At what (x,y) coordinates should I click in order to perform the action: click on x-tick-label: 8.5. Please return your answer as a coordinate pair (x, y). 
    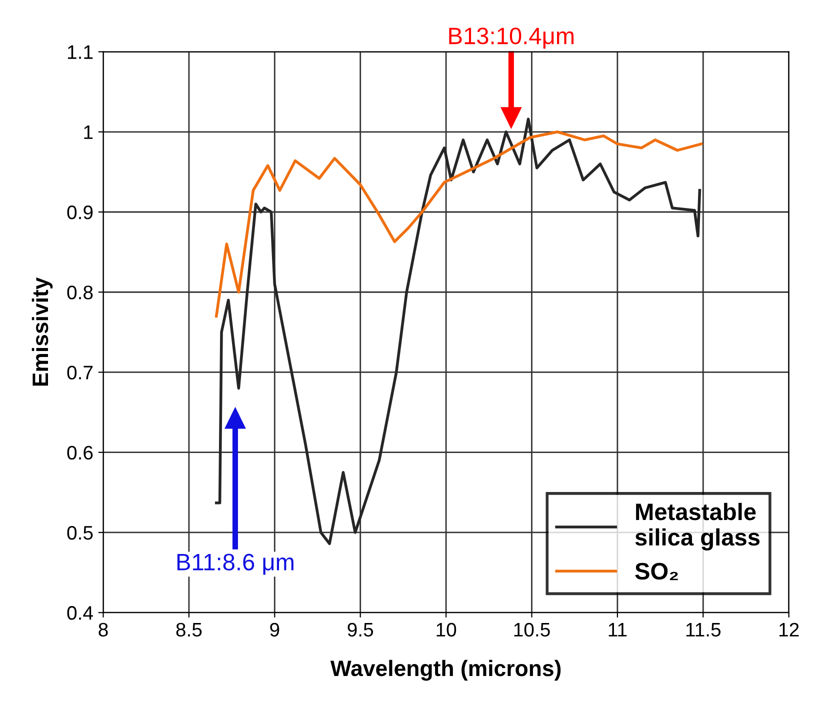
    Looking at the image, I should click on (189, 629).